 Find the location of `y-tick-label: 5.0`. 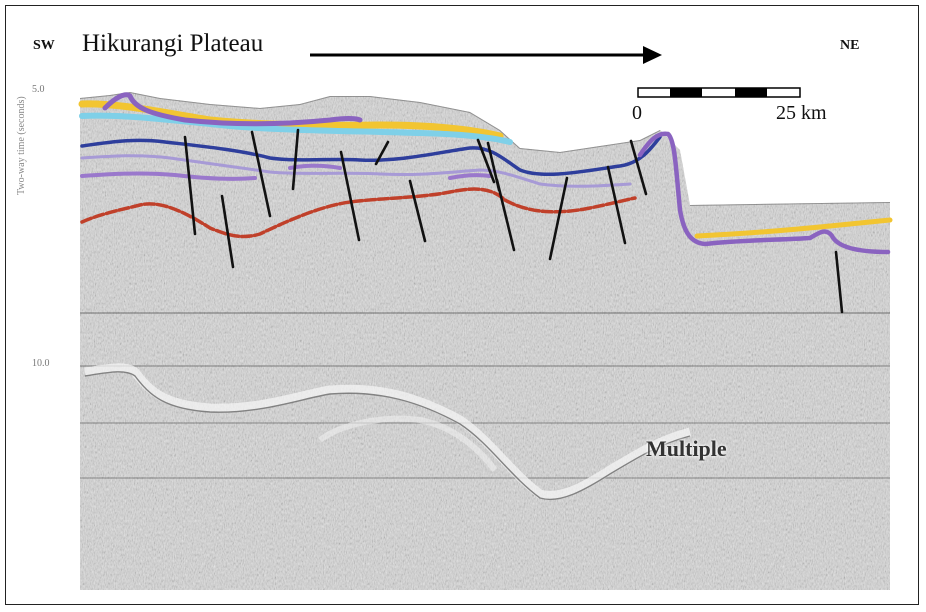

y-tick-label: 5.0 is located at coordinates (38, 89).